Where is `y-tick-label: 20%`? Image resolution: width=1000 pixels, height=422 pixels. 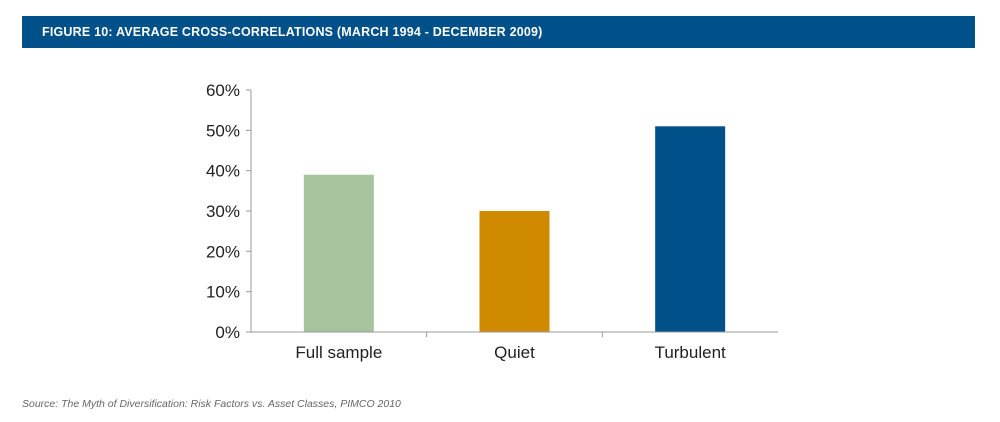
y-tick-label: 20% is located at coordinates (223, 251).